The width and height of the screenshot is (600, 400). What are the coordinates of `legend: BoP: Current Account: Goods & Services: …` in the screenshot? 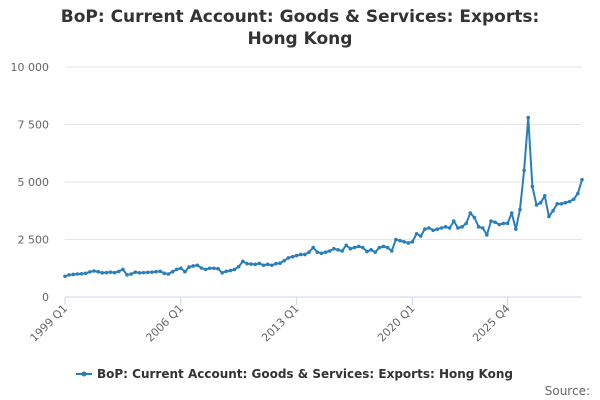 It's located at (294, 374).